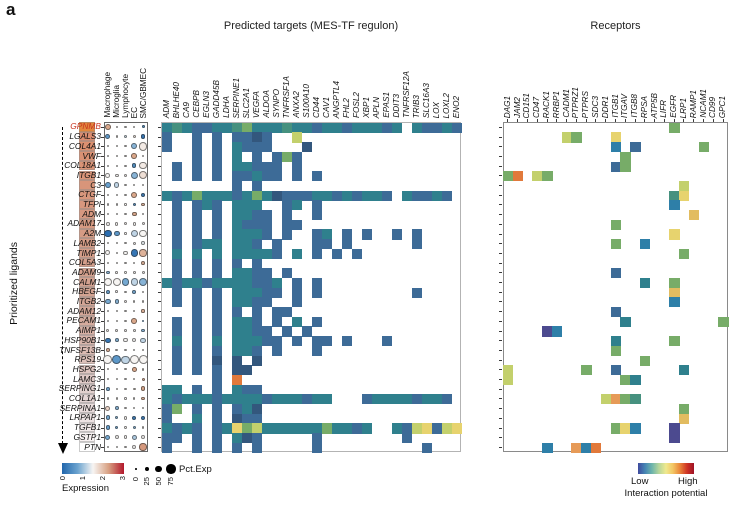  What do you see at coordinates (171, 469) in the screenshot?
I see `pct-size-dot` at bounding box center [171, 469].